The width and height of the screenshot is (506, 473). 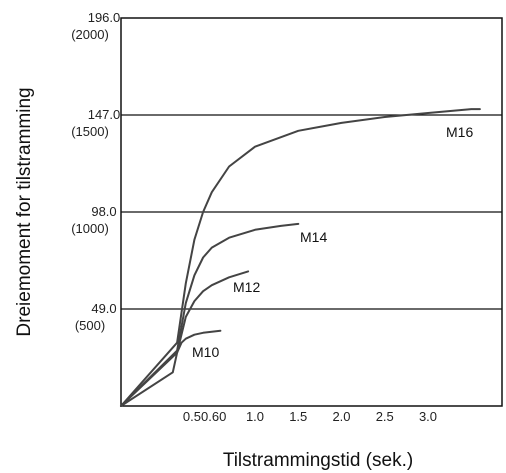 I want to click on series-label-M12: M12, so click(x=246, y=287).